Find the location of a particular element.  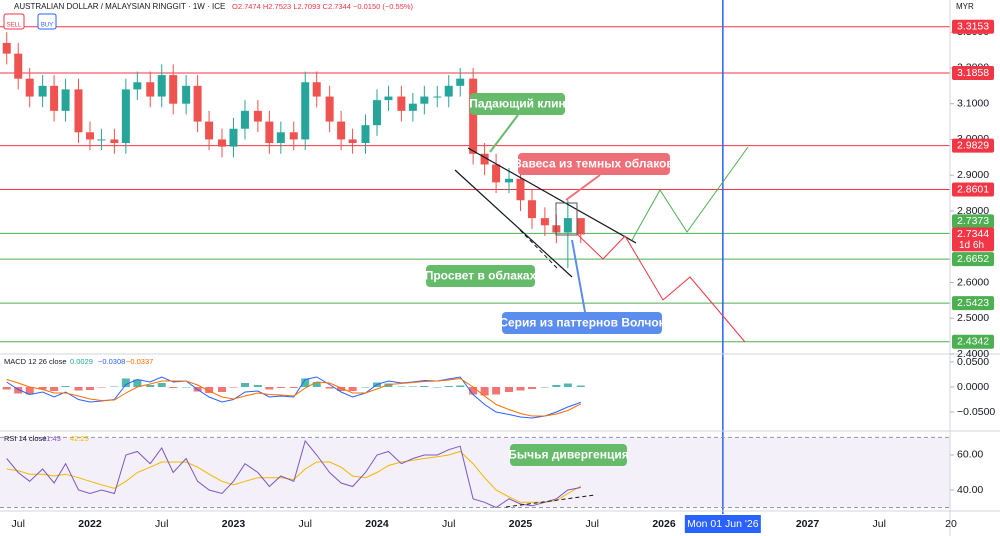

legend-value: −0.0308 is located at coordinates (111, 361).